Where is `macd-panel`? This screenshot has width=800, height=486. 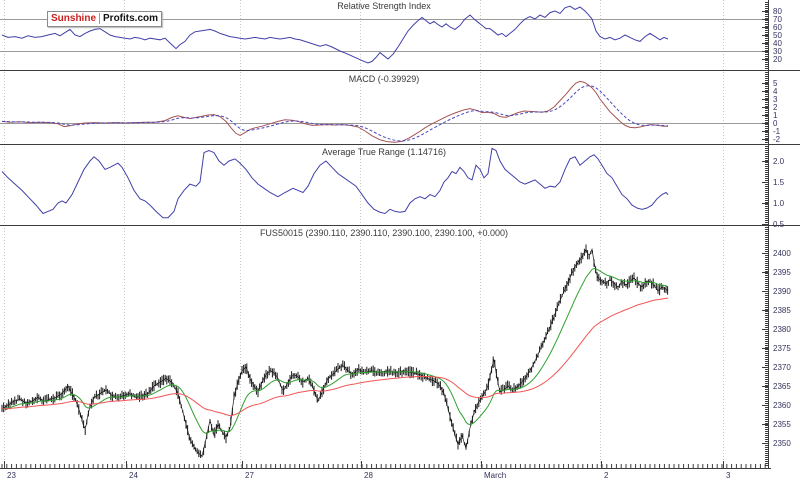
macd-panel is located at coordinates (384, 111).